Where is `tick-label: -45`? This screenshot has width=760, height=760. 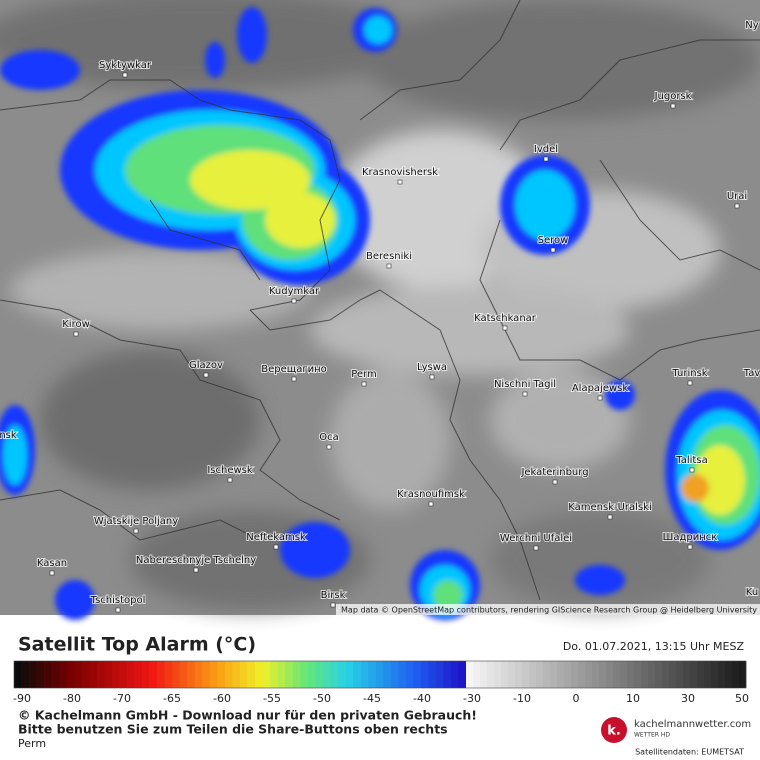
tick-label: -45 is located at coordinates (372, 698).